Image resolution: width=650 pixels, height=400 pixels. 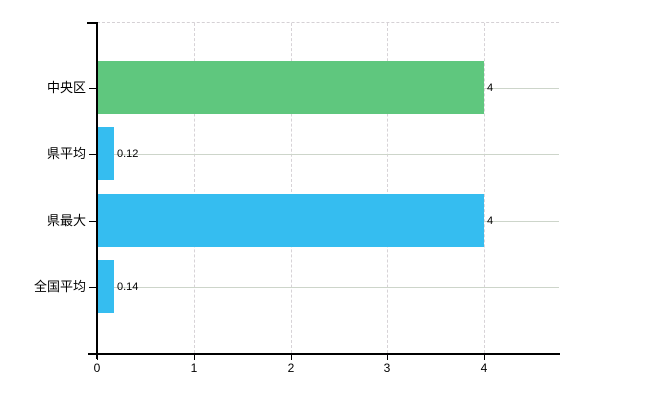 I want to click on category-label-1: 中央区, so click(x=66, y=87).